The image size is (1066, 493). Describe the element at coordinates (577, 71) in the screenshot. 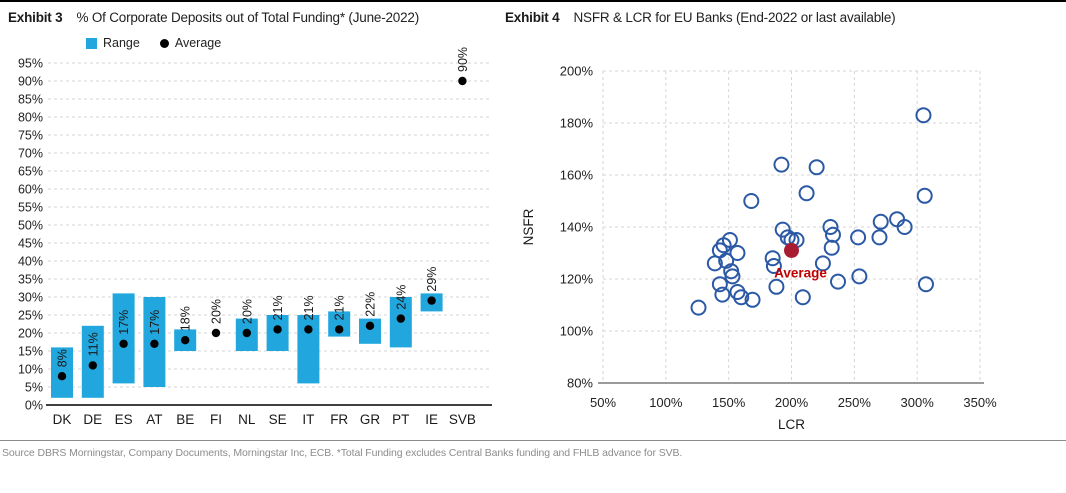

I see `y-tick-label: 200%` at that location.